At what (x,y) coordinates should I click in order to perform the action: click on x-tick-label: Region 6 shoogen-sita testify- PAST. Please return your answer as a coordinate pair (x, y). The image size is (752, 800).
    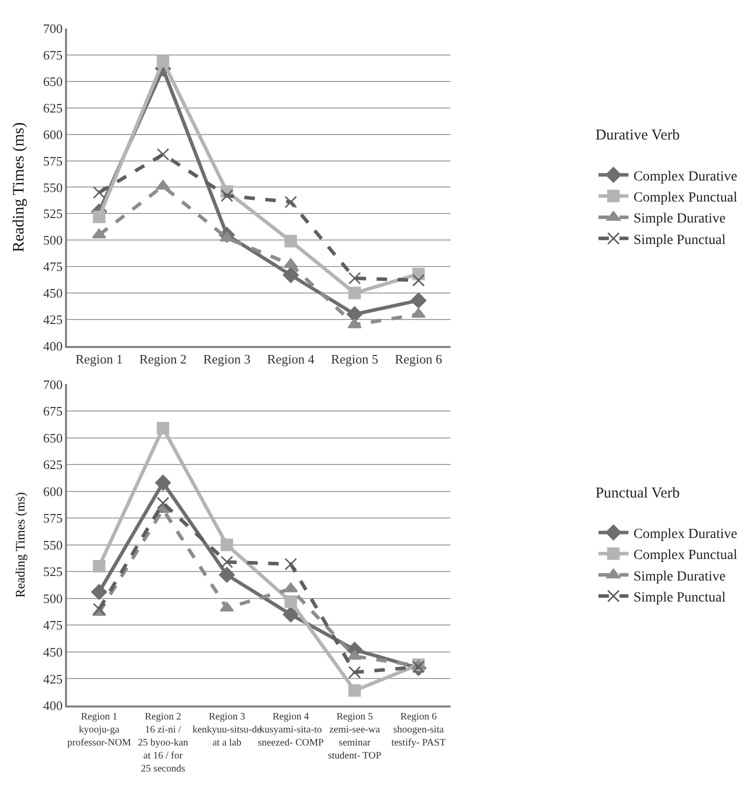
    Looking at the image, I should click on (418, 730).